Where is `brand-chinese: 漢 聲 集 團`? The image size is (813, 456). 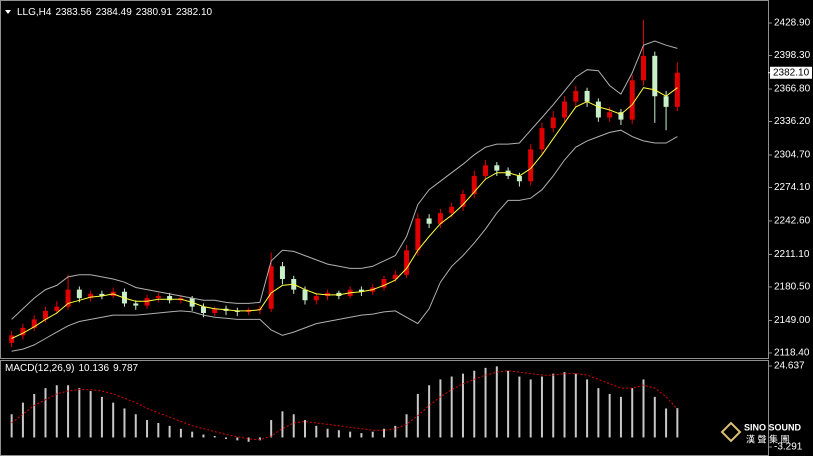 brand-chinese: 漢 聲 集 團 is located at coordinates (768, 438).